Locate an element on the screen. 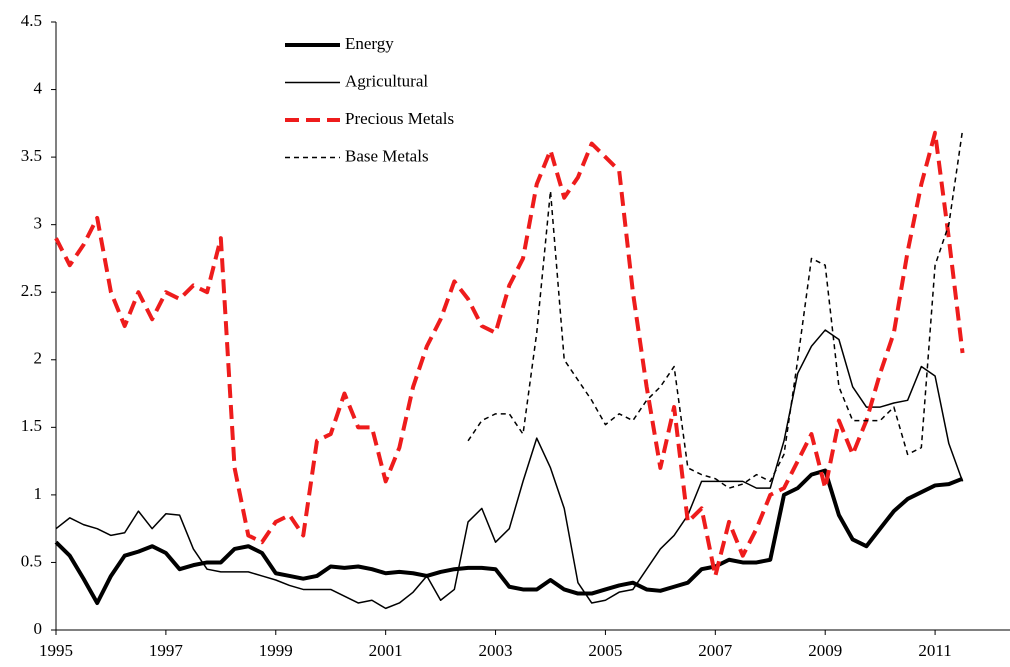 The image size is (1010, 667). y-tick-label: 1.5 is located at coordinates (31, 425).